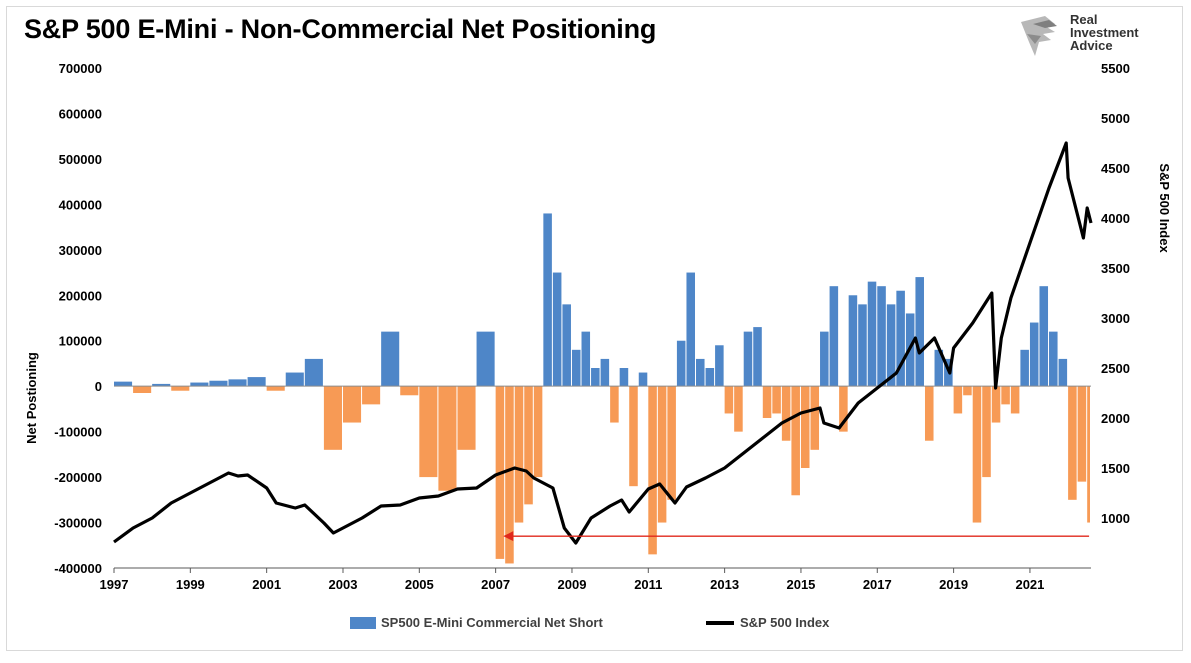  Describe the element at coordinates (98, 386) in the screenshot. I see `left-tick-label: 0` at that location.